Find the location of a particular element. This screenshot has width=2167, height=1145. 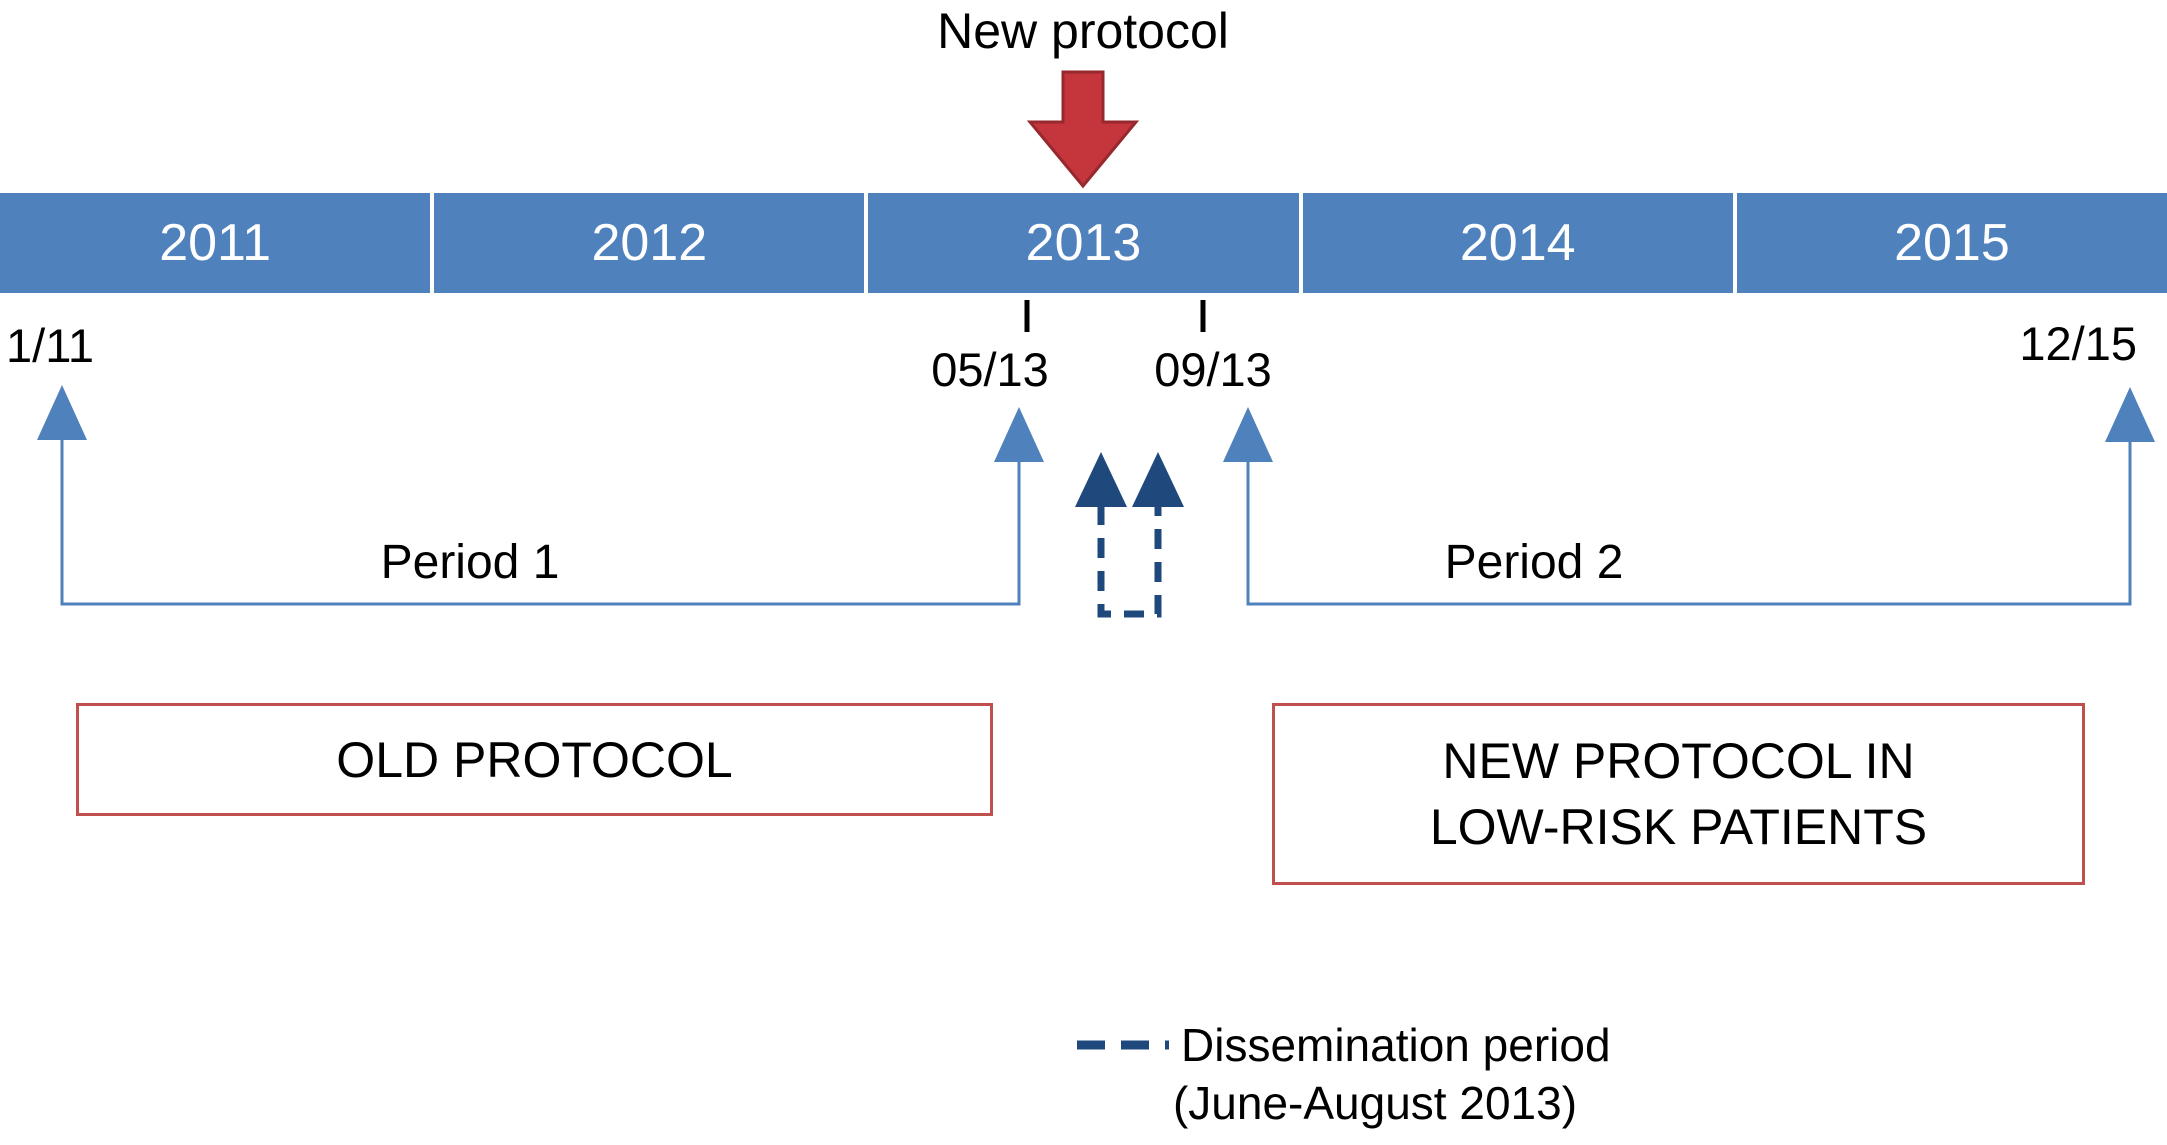

date-label-05-13: 05/13 is located at coordinates (990, 369).